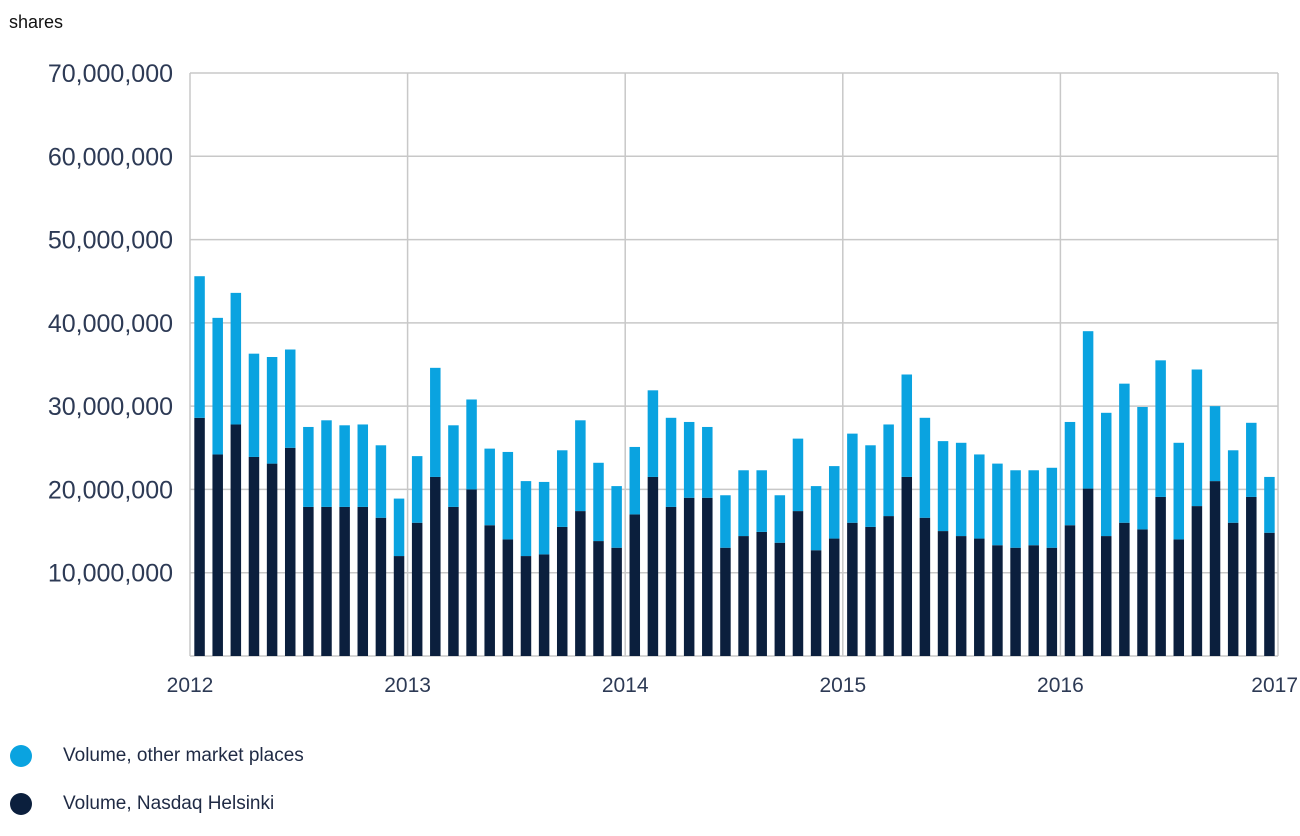 This screenshot has width=1300, height=836. Describe the element at coordinates (110, 490) in the screenshot. I see `y-tick-label: 20,000,000` at that location.